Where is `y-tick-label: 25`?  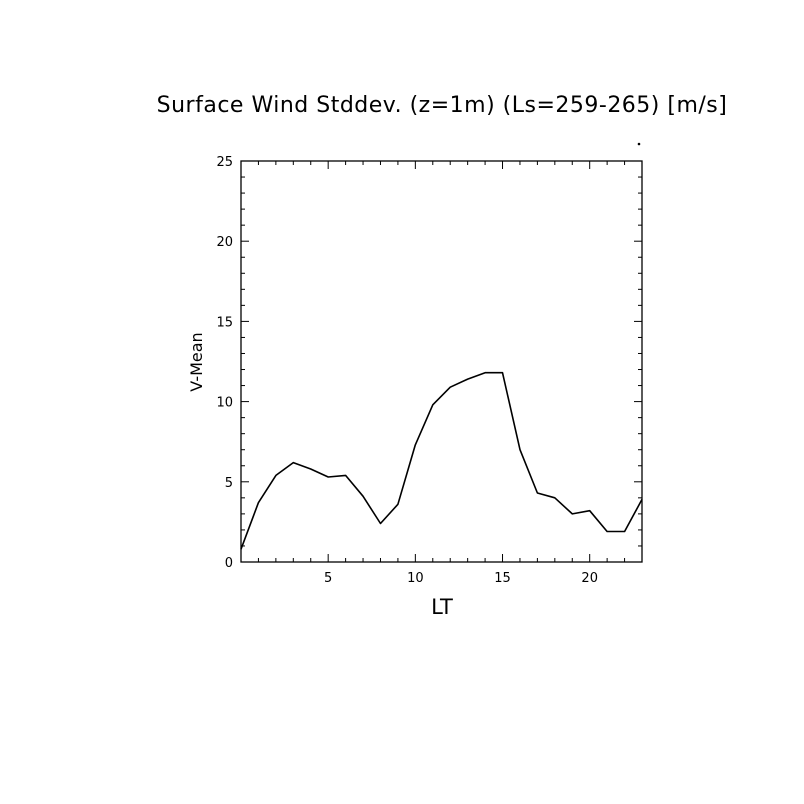 y-tick-label: 25 is located at coordinates (224, 162).